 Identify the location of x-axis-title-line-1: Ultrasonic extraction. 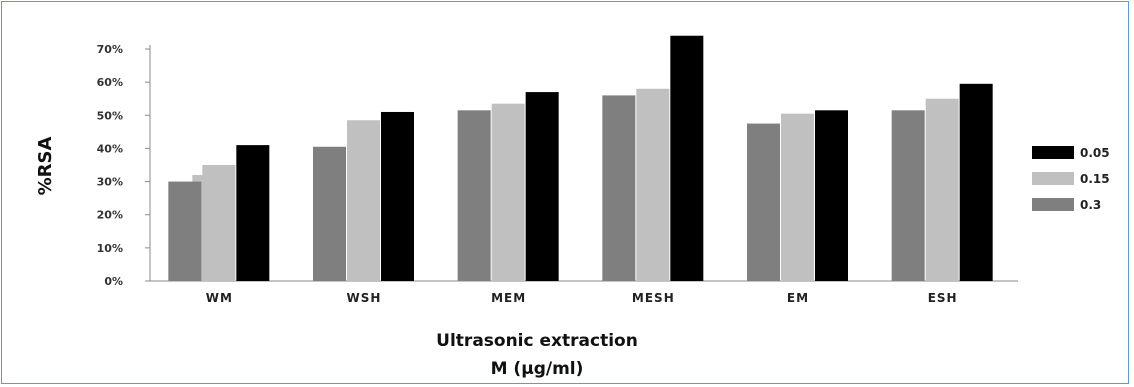
(537, 341).